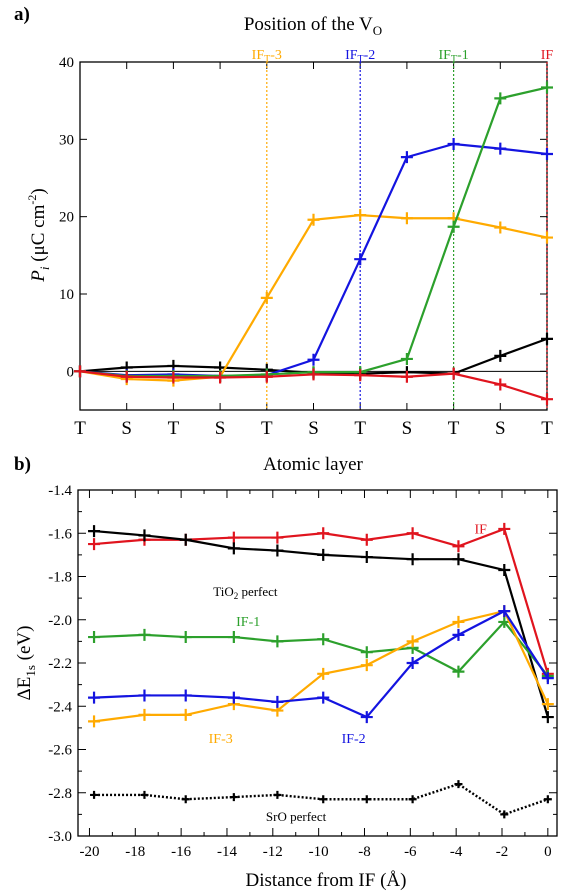 This screenshot has width=567, height=896. Describe the element at coordinates (181, 852) in the screenshot. I see `panel-b-xtick-label: -16` at that location.